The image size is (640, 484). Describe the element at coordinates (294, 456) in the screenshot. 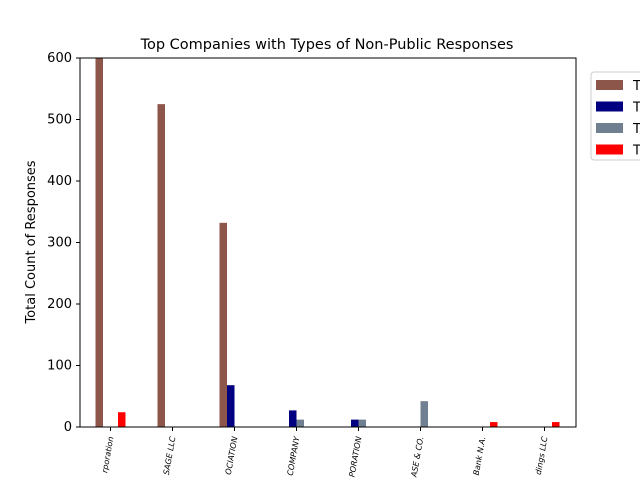

I see `x-tick-label: COMPANY` at that location.